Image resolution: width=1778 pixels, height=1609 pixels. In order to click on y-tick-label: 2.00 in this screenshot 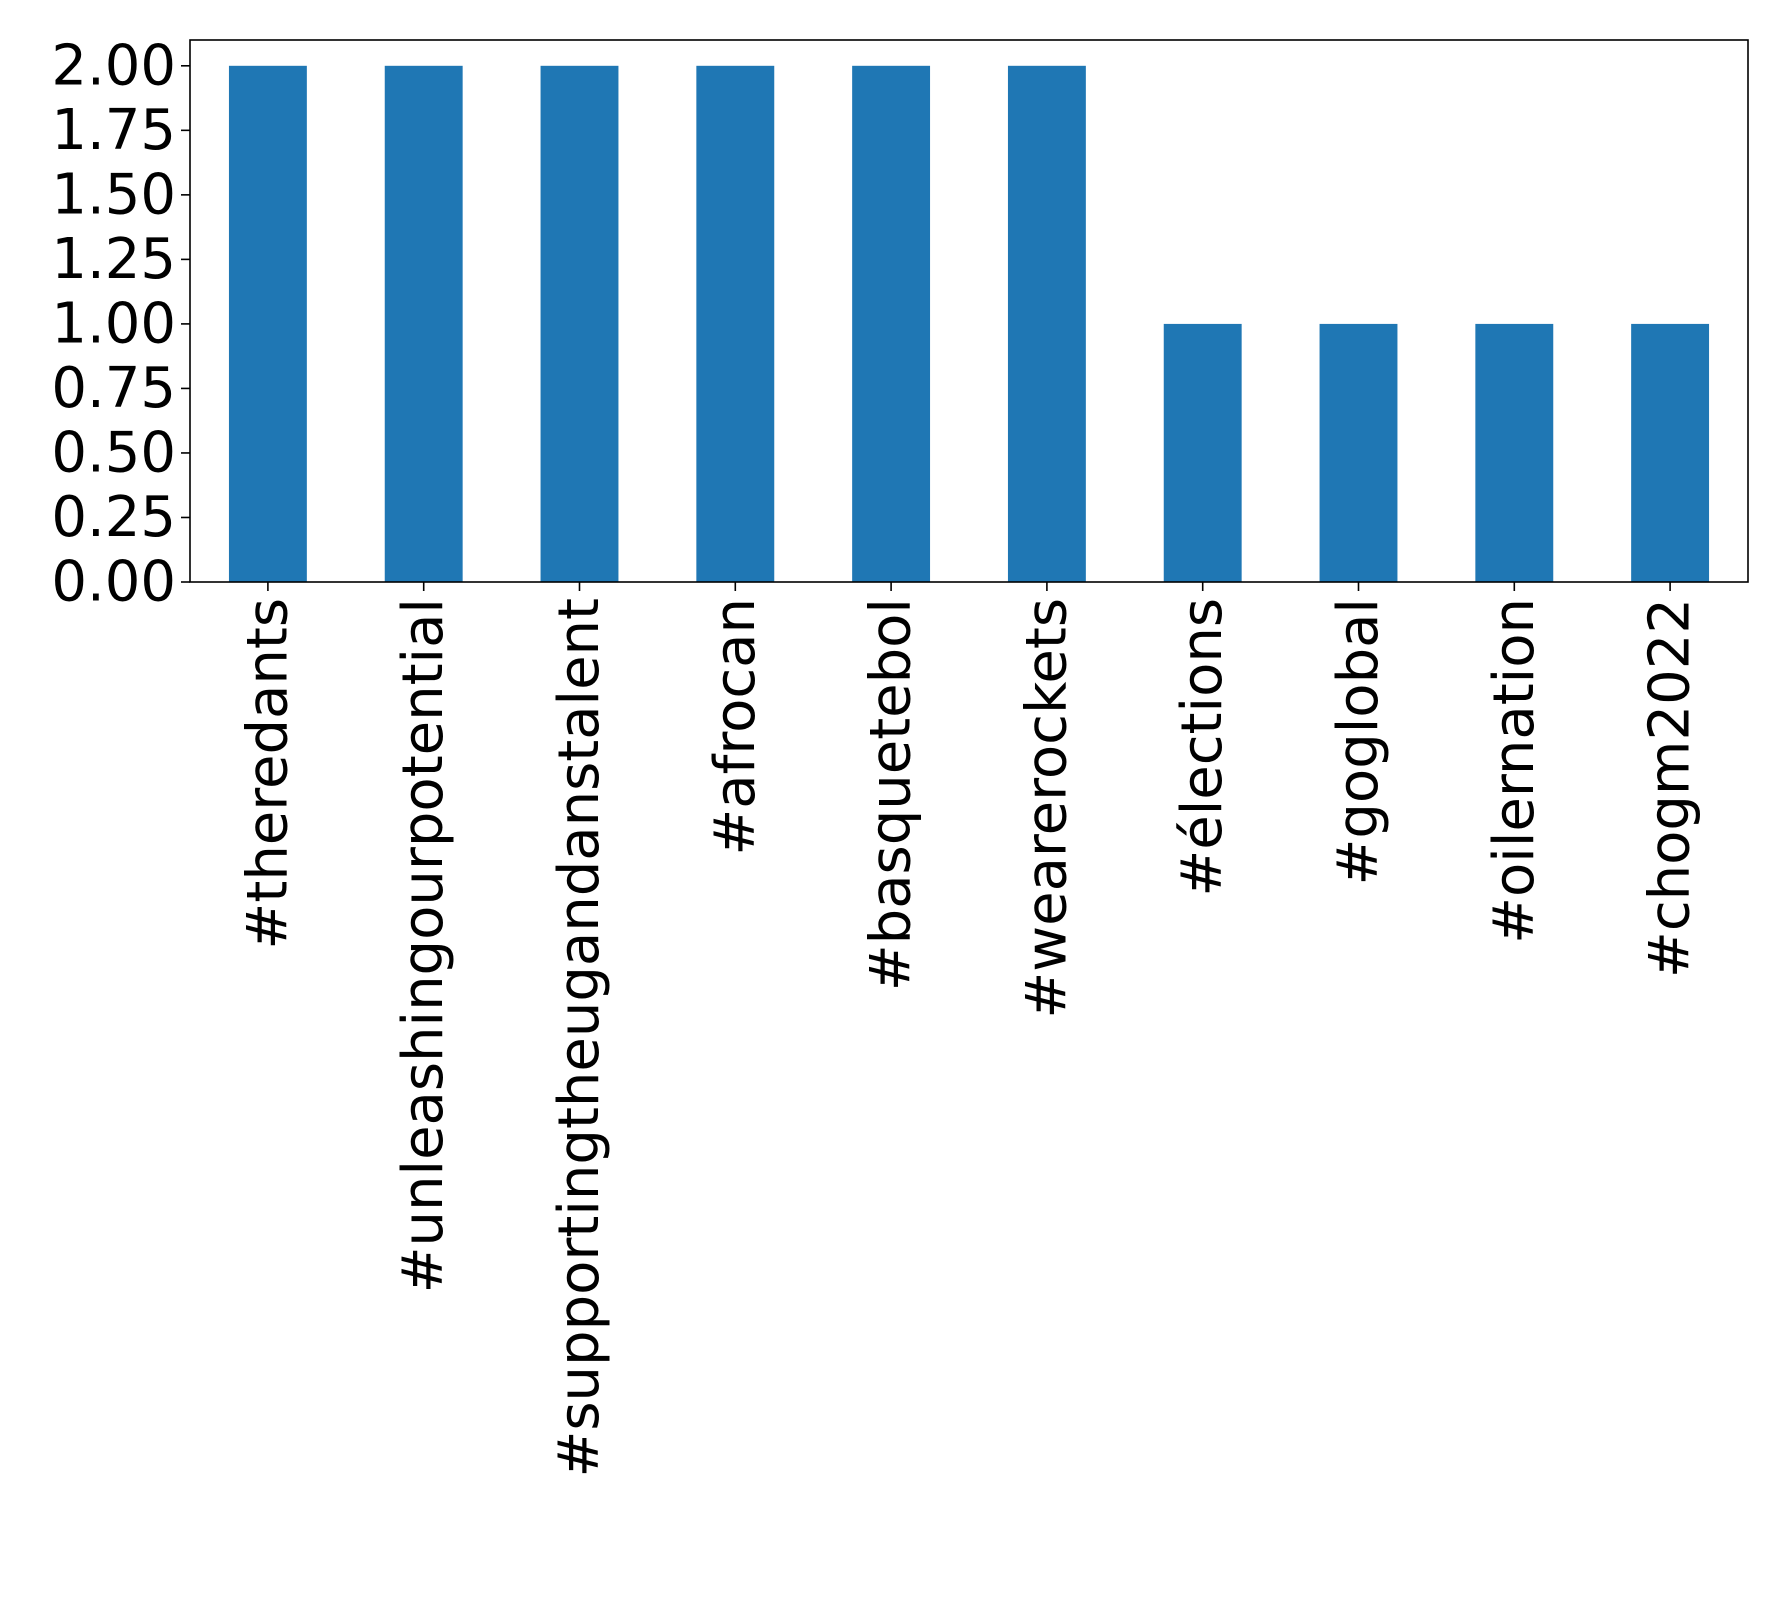, I will do `click(113, 65)`.